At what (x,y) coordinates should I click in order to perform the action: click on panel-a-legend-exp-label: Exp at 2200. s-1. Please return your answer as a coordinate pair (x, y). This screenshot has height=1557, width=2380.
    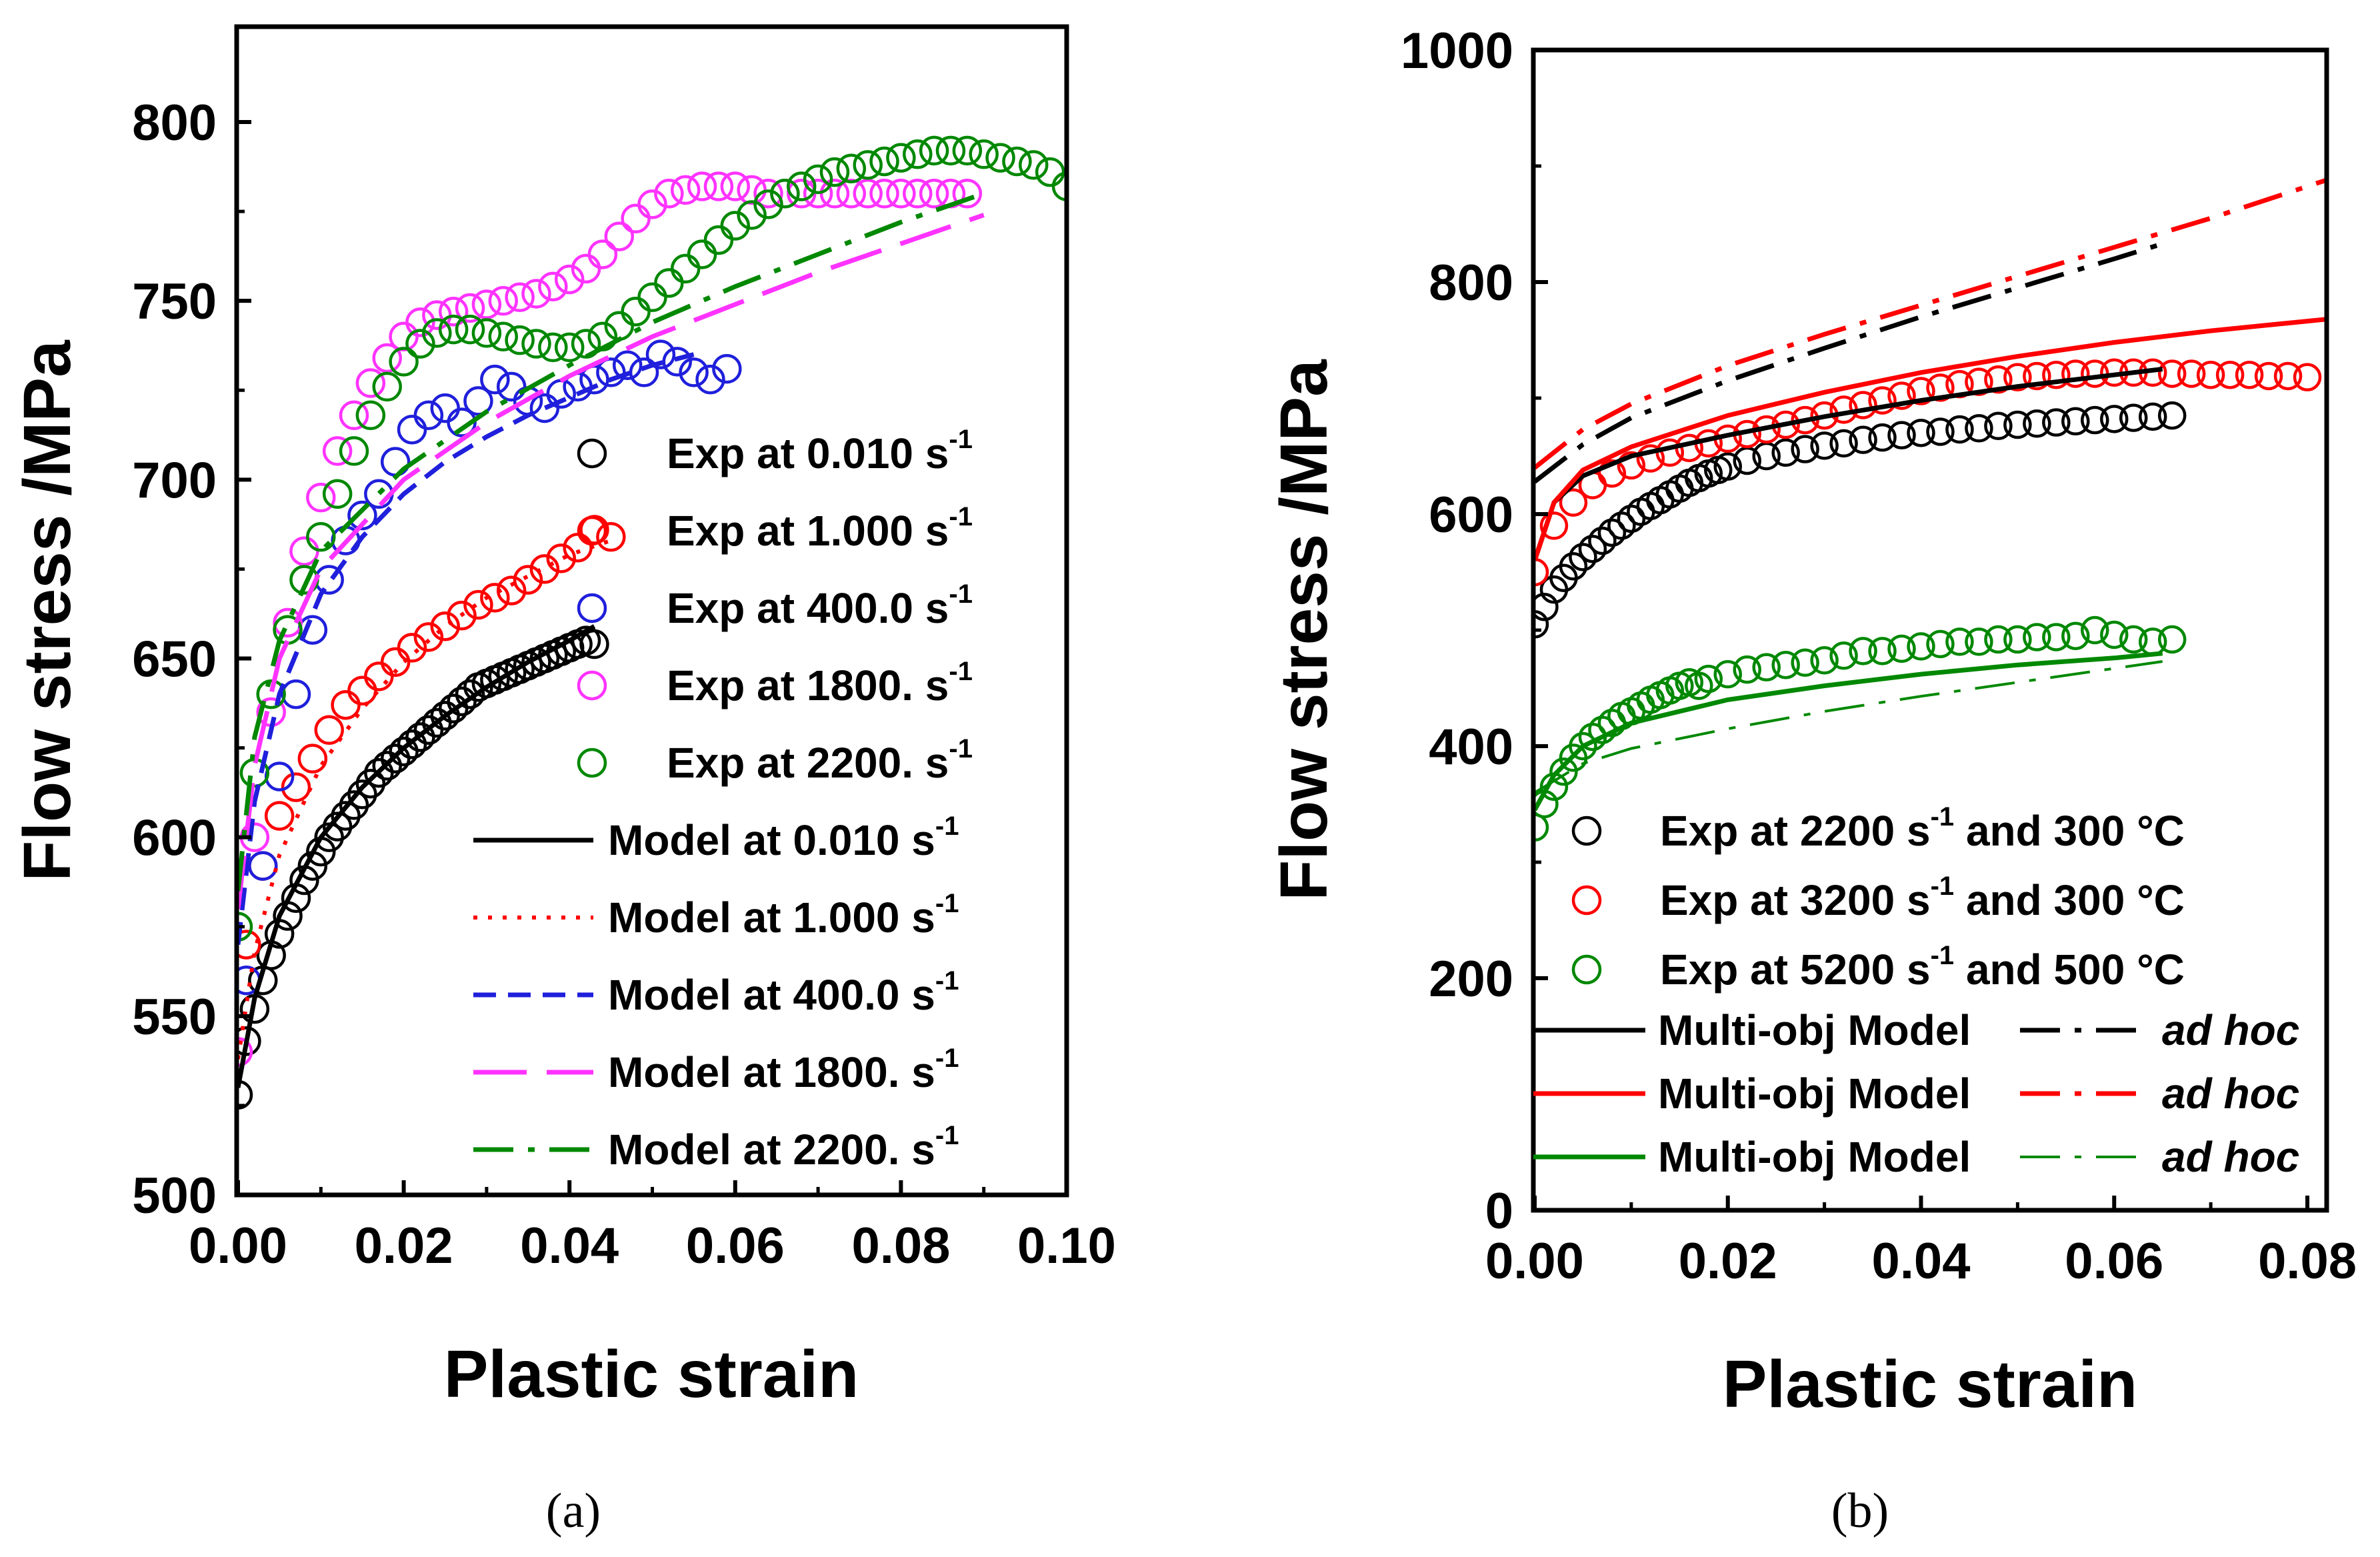
    Looking at the image, I should click on (820, 760).